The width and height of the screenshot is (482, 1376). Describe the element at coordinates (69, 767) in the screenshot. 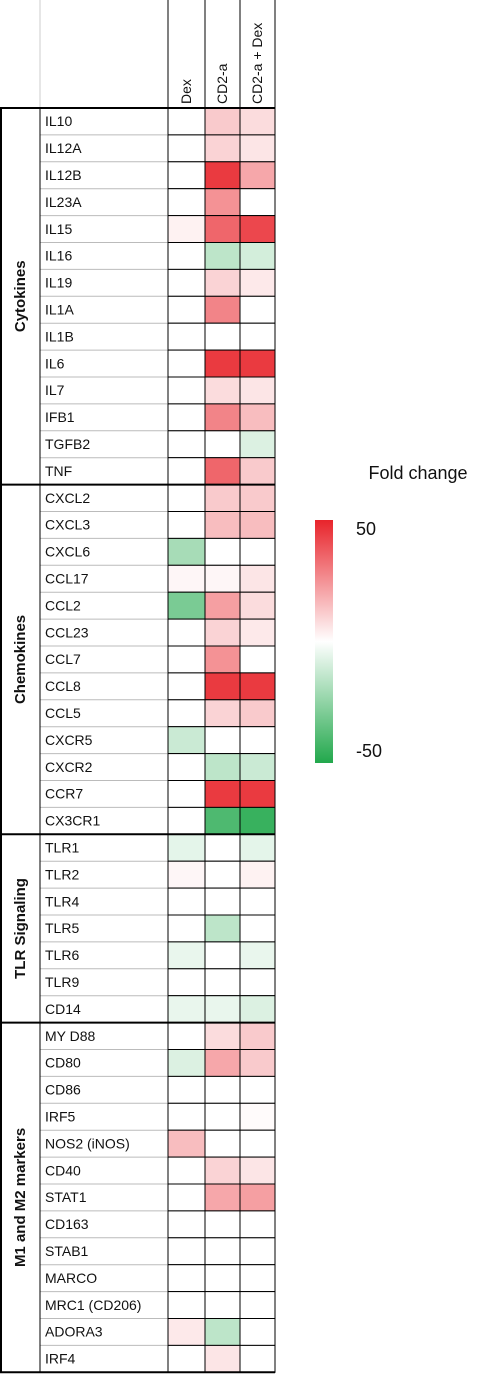

I see `gene-label: CXCR2` at that location.